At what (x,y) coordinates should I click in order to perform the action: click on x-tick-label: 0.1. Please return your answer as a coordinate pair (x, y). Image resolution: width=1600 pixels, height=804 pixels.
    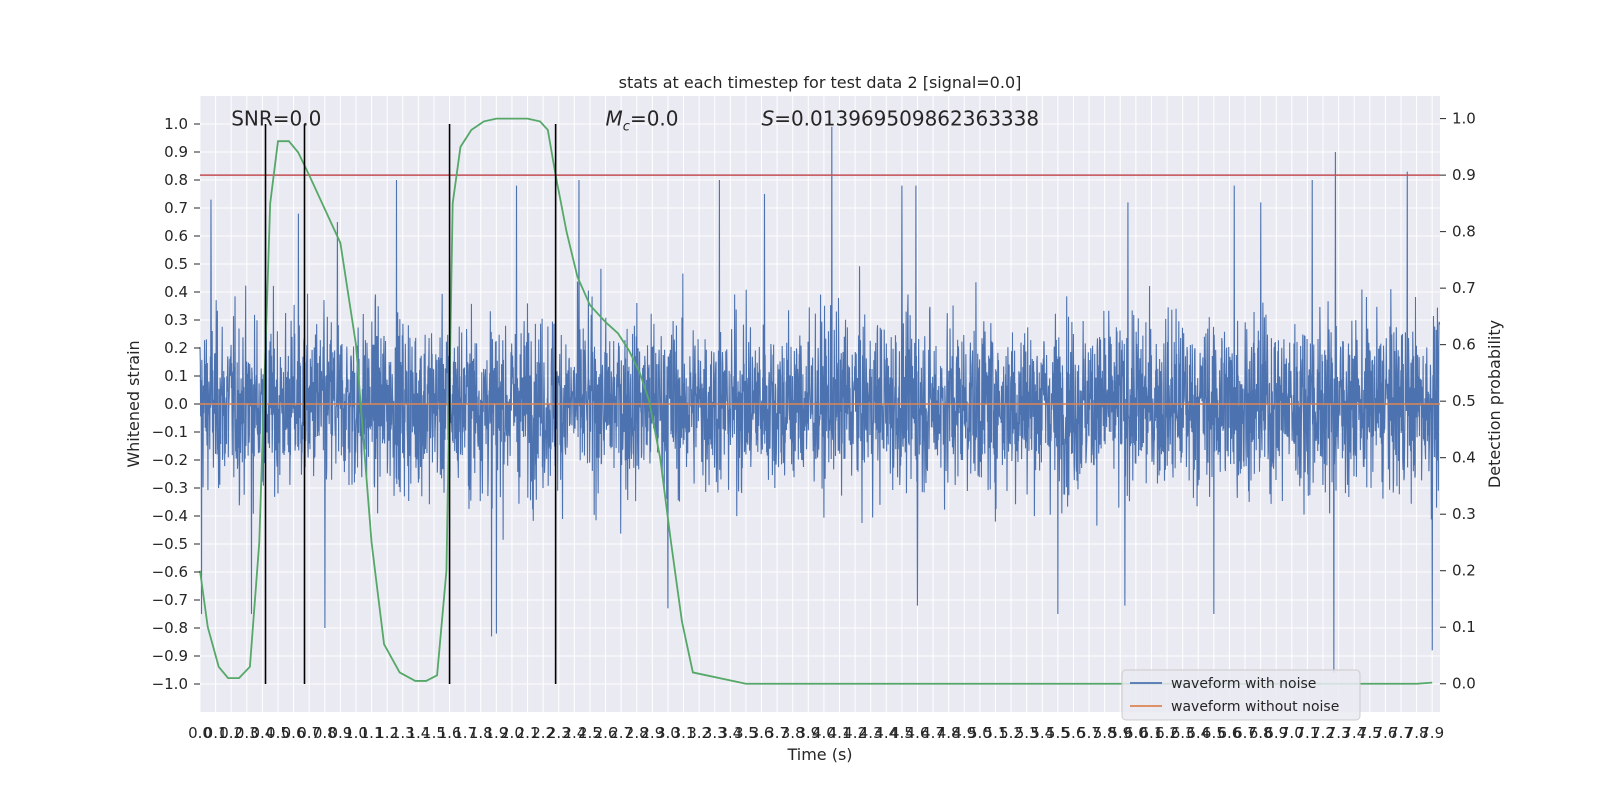
    Looking at the image, I should click on (216, 733).